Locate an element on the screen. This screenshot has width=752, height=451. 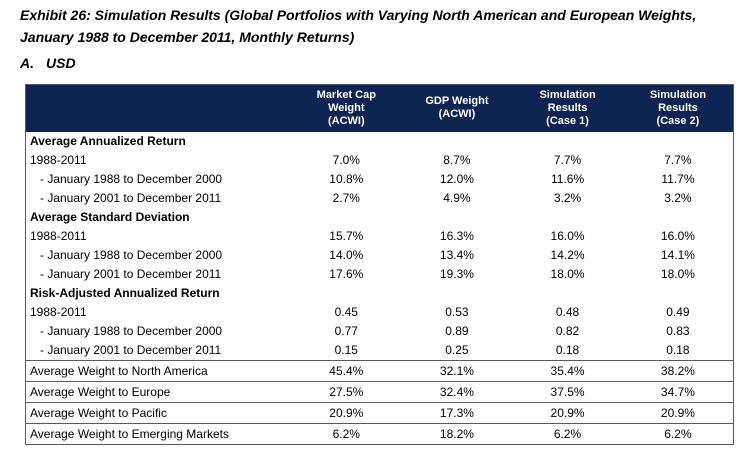
value-cell: 34.7% is located at coordinates (678, 391).